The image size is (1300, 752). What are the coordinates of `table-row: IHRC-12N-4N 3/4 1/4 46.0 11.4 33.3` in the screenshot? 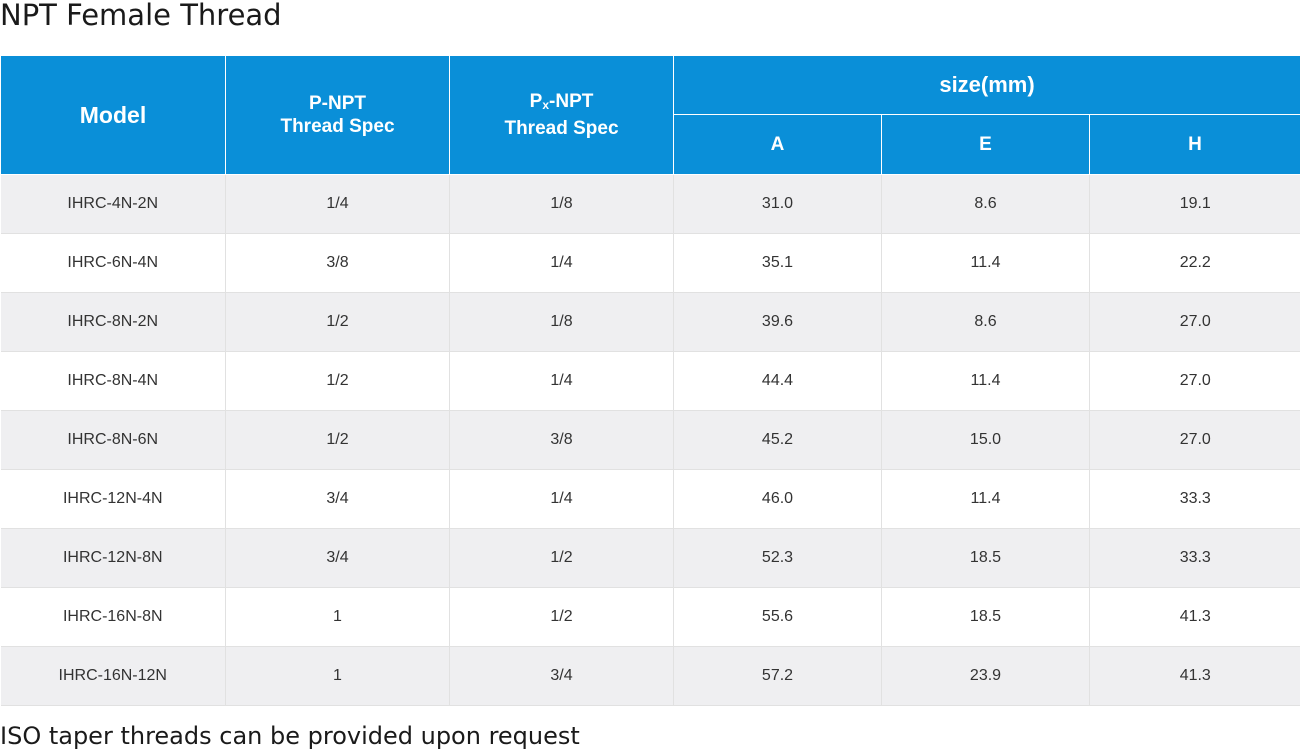 It's located at (650, 499).